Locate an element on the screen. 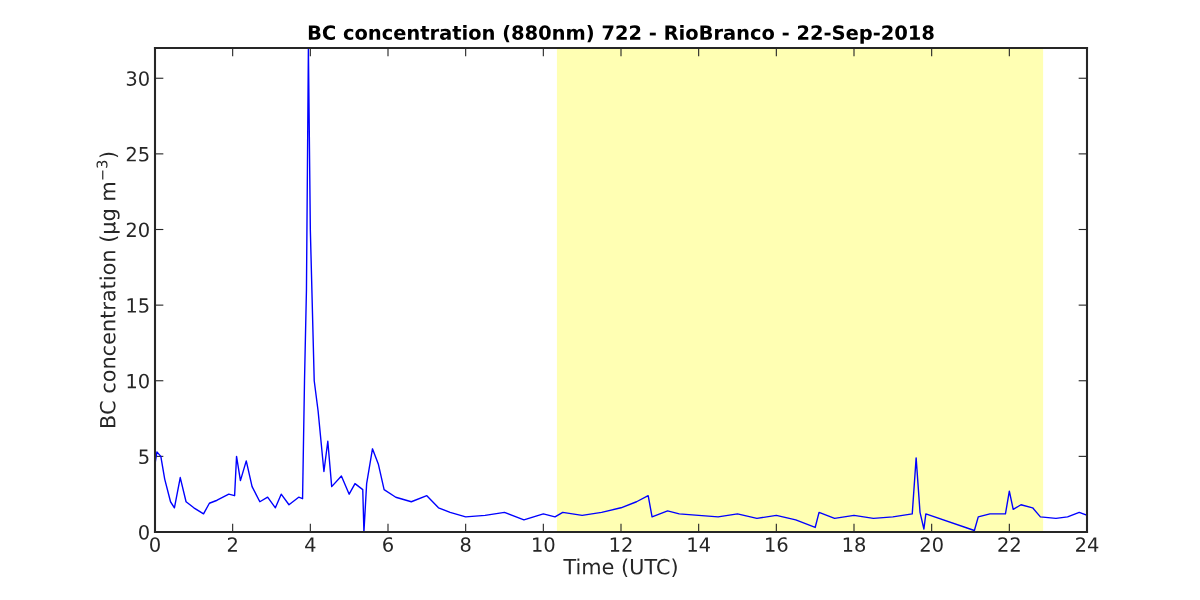 The height and width of the screenshot is (600, 1200). x-tick-label: 10 is located at coordinates (544, 544).